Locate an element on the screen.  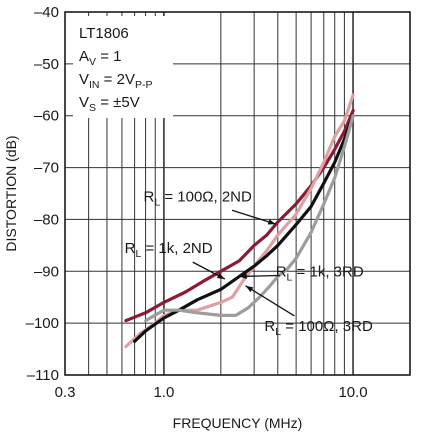
y-tick-label: –40 is located at coordinates (46, 12).